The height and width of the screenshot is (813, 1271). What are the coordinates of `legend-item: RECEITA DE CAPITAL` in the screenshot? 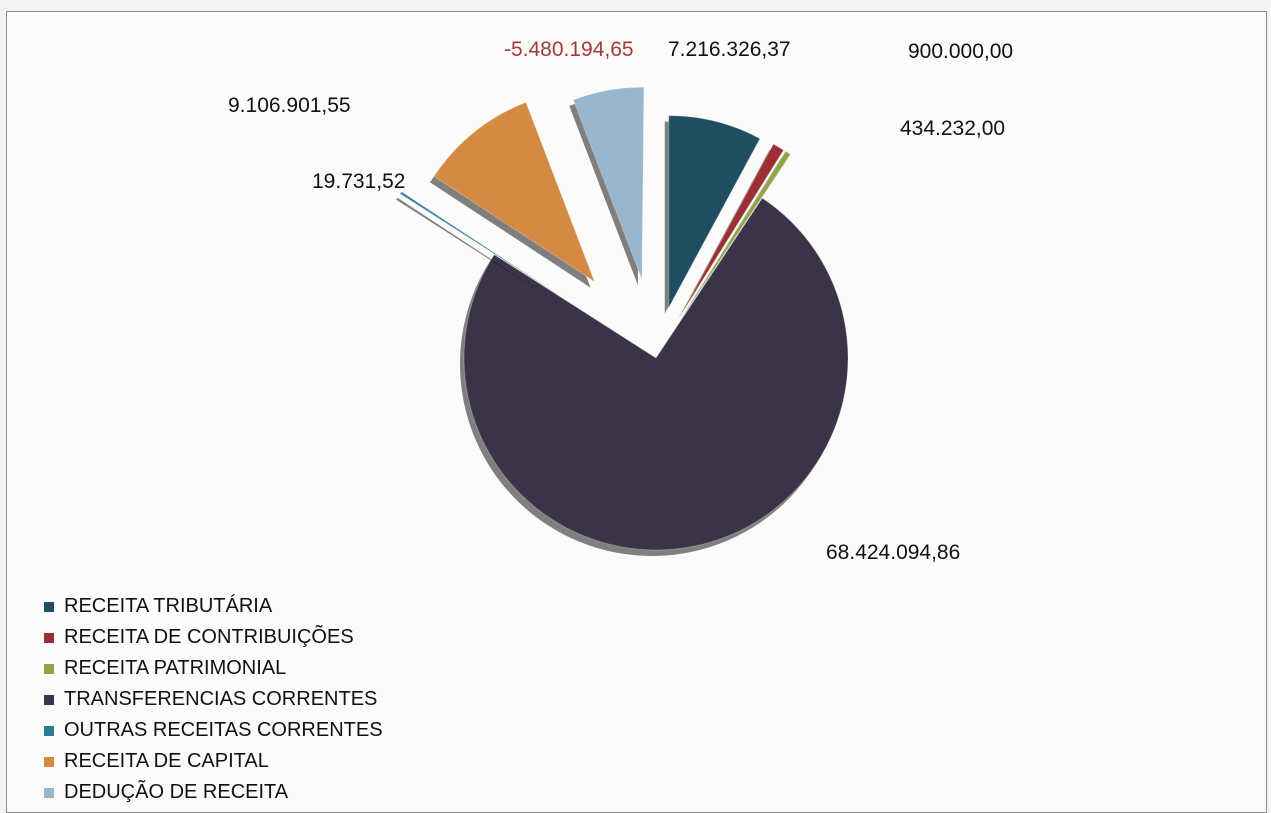 It's located at (213, 761).